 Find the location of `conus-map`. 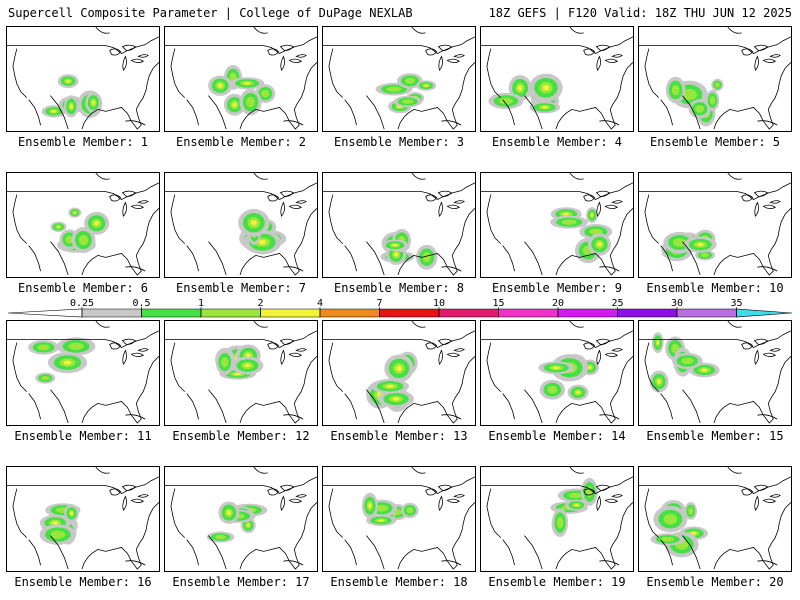

conus-map is located at coordinates (557, 518).